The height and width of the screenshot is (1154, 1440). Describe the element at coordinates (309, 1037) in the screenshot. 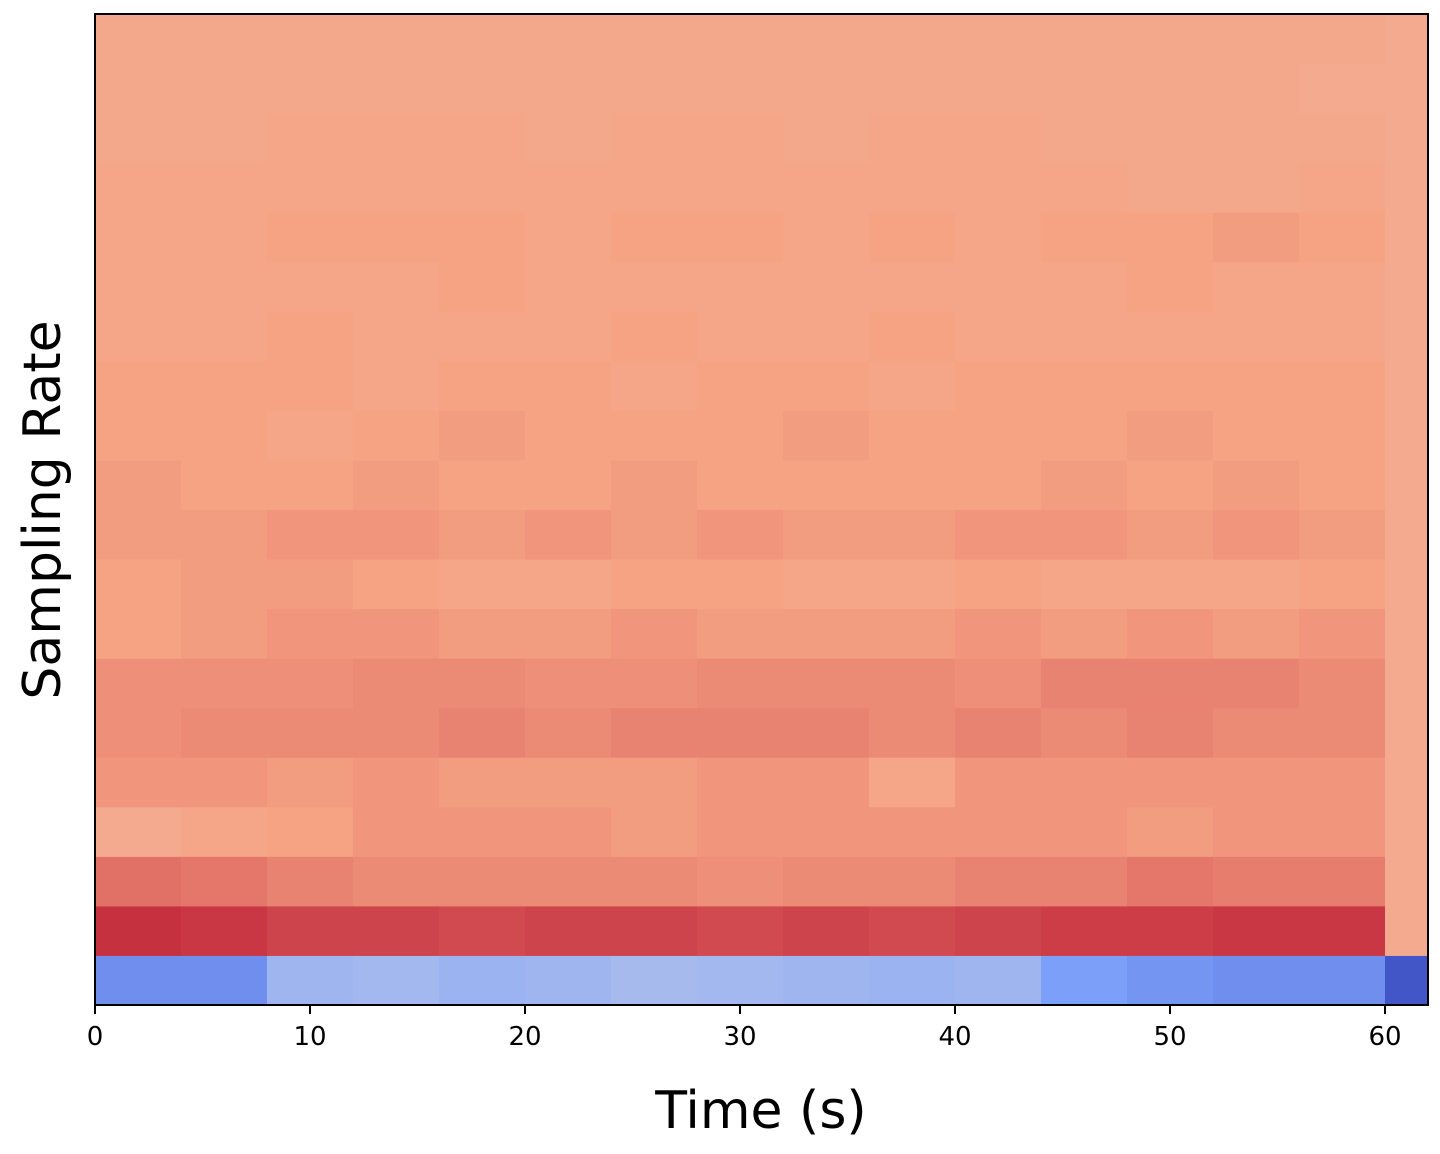

I see `x-tick-label: 10` at that location.